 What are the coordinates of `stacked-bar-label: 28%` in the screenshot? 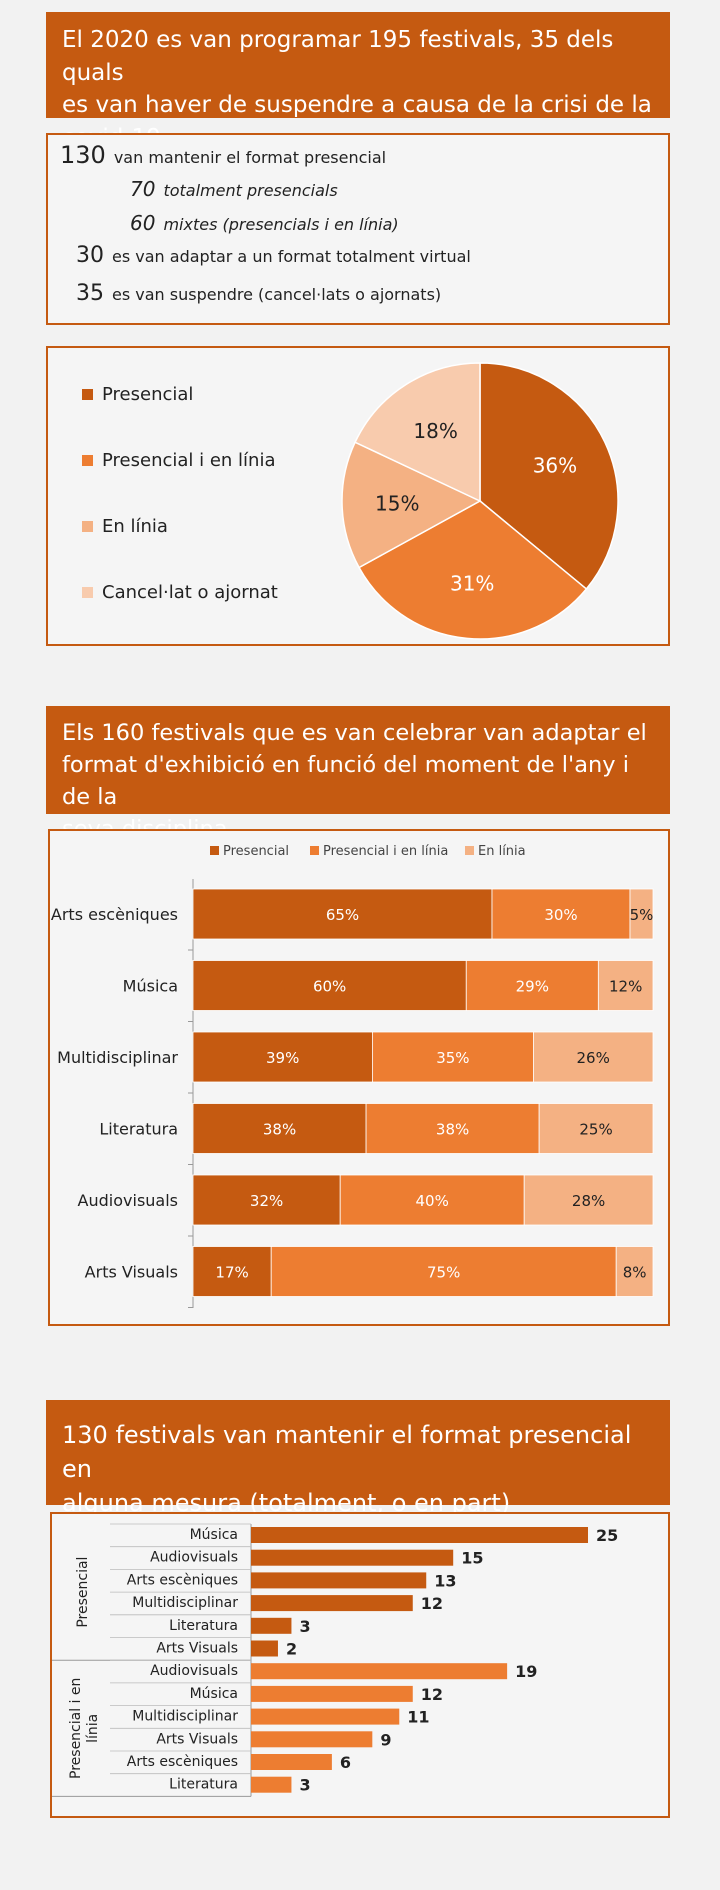 It's located at (588, 1201).